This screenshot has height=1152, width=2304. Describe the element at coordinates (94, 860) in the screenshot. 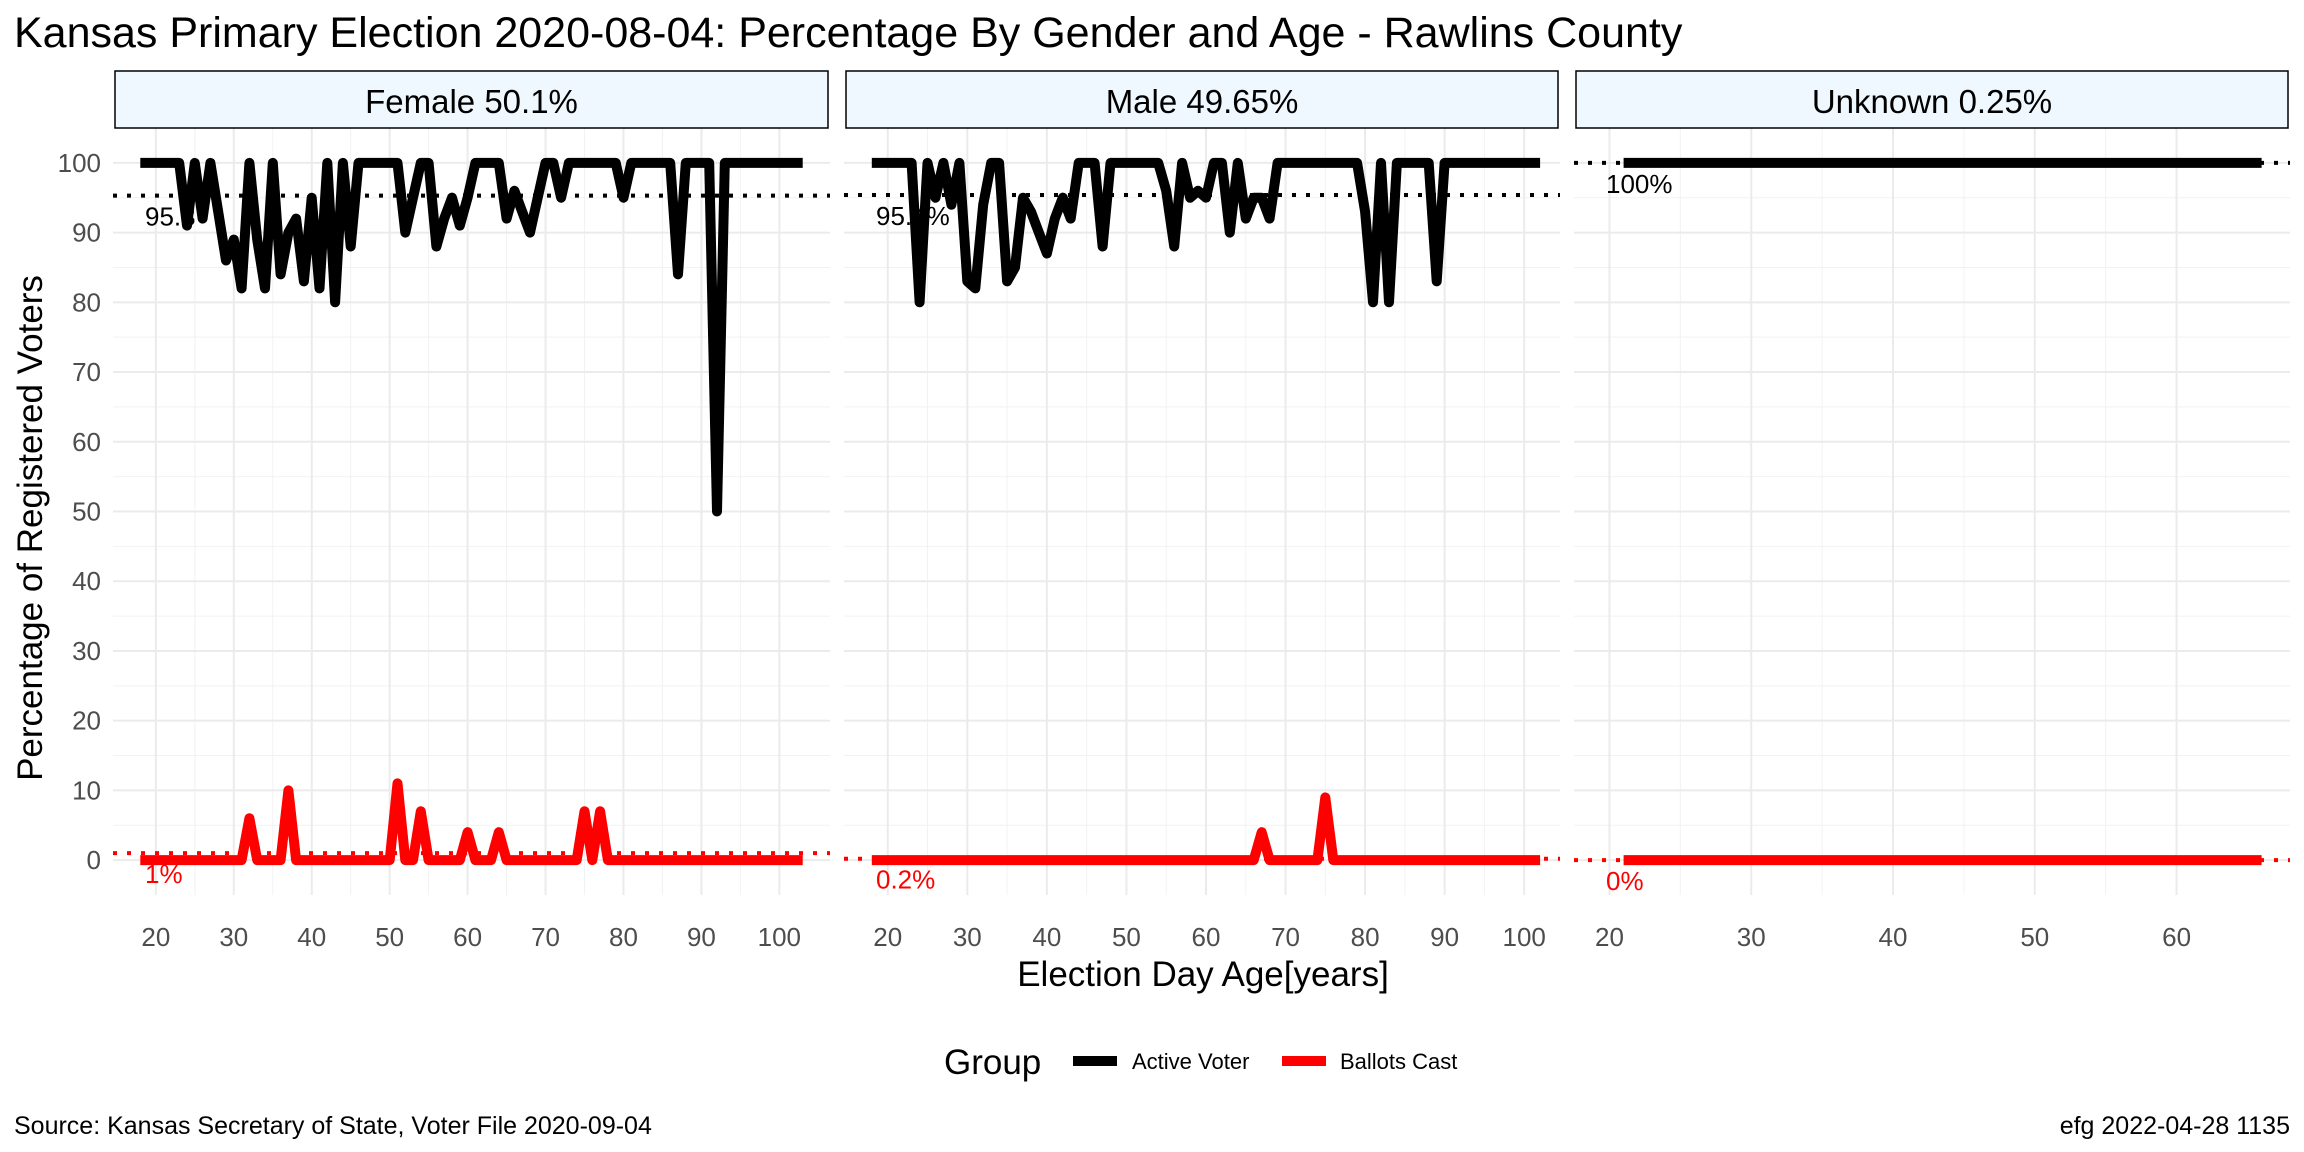

I see `y-tick-label: 0` at that location.